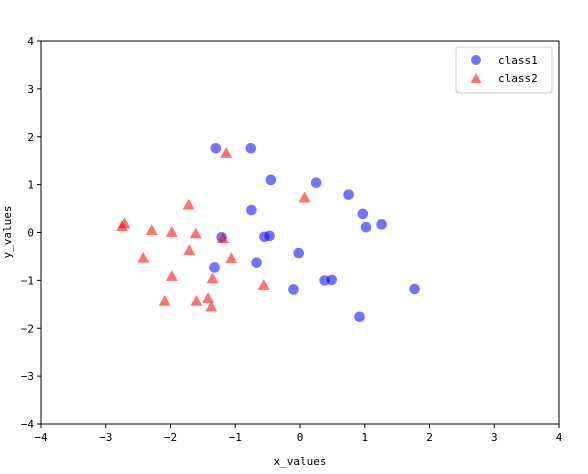 This screenshot has height=474, width=588. What do you see at coordinates (170, 437) in the screenshot?
I see `x-tick-label: −2` at bounding box center [170, 437].